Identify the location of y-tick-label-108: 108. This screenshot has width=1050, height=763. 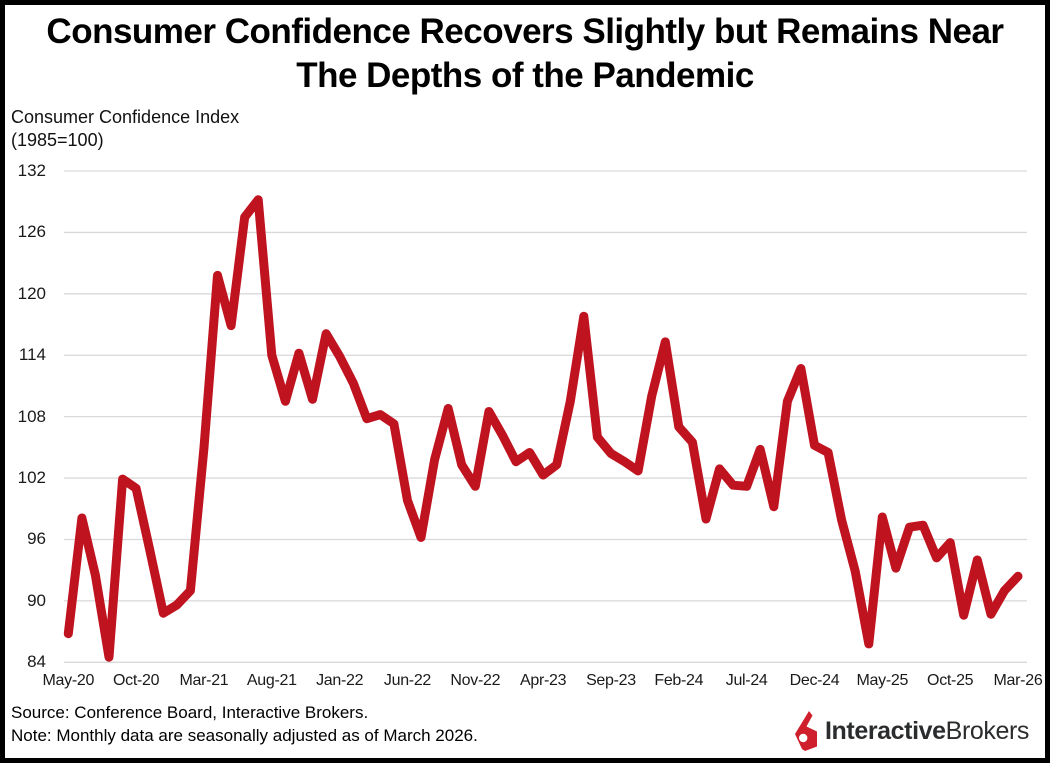
(31, 416).